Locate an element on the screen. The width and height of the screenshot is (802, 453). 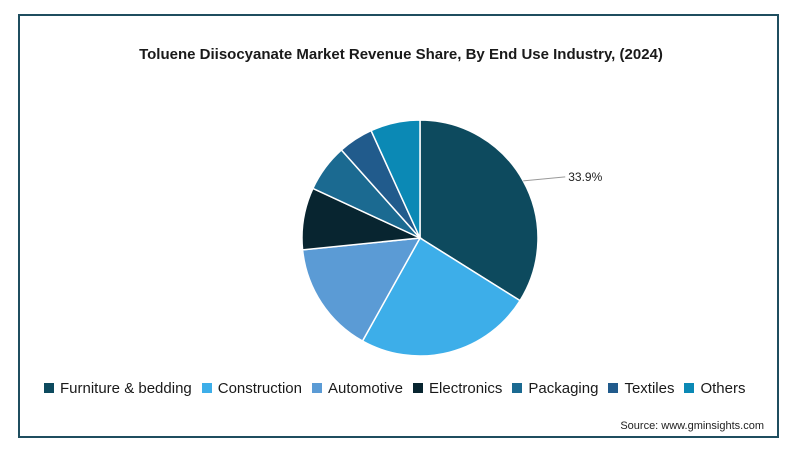
legend-item: Others is located at coordinates (714, 388).